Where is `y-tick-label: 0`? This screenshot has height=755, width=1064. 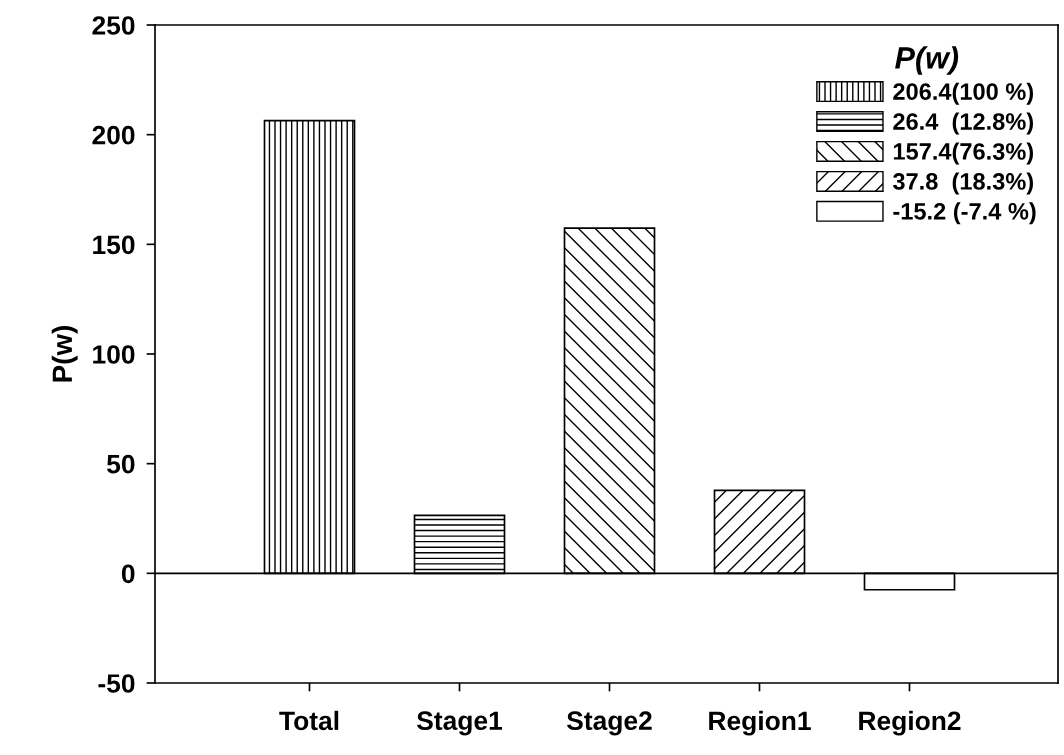
y-tick-label: 0 is located at coordinates (128, 574).